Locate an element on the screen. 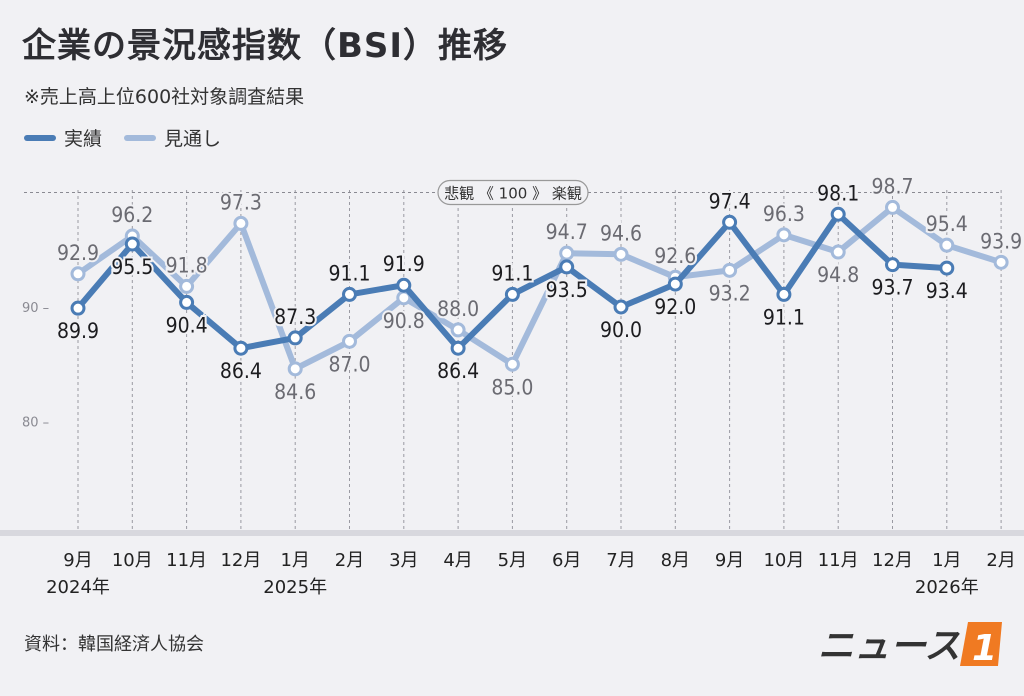  forecast-label-0: 92.9 is located at coordinates (78, 253).